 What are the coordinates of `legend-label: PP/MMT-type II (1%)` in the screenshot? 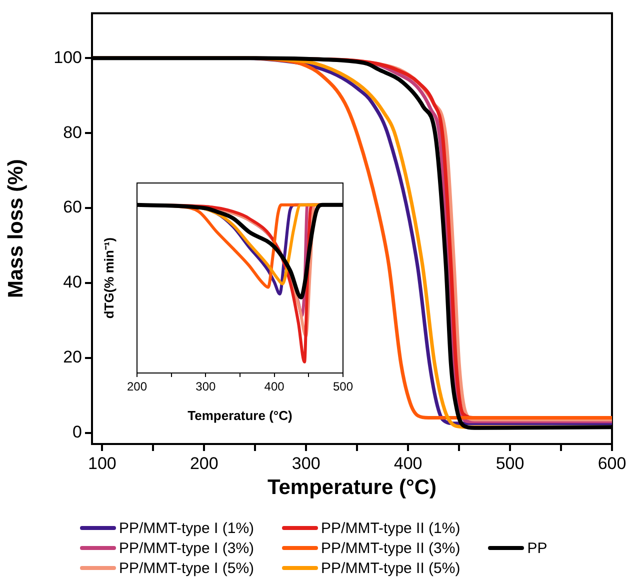 It's located at (390, 528).